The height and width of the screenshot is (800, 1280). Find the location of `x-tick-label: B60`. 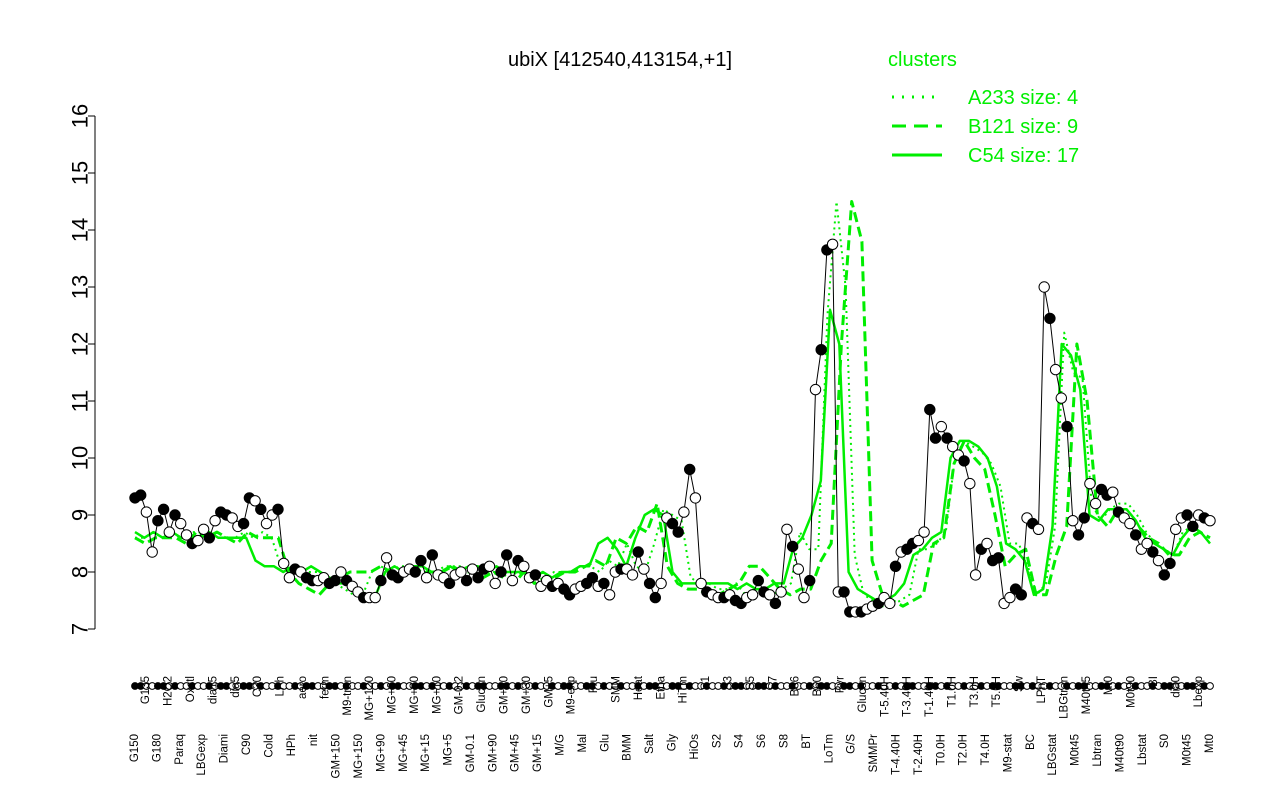

x-tick-label: B60 is located at coordinates (818, 686).